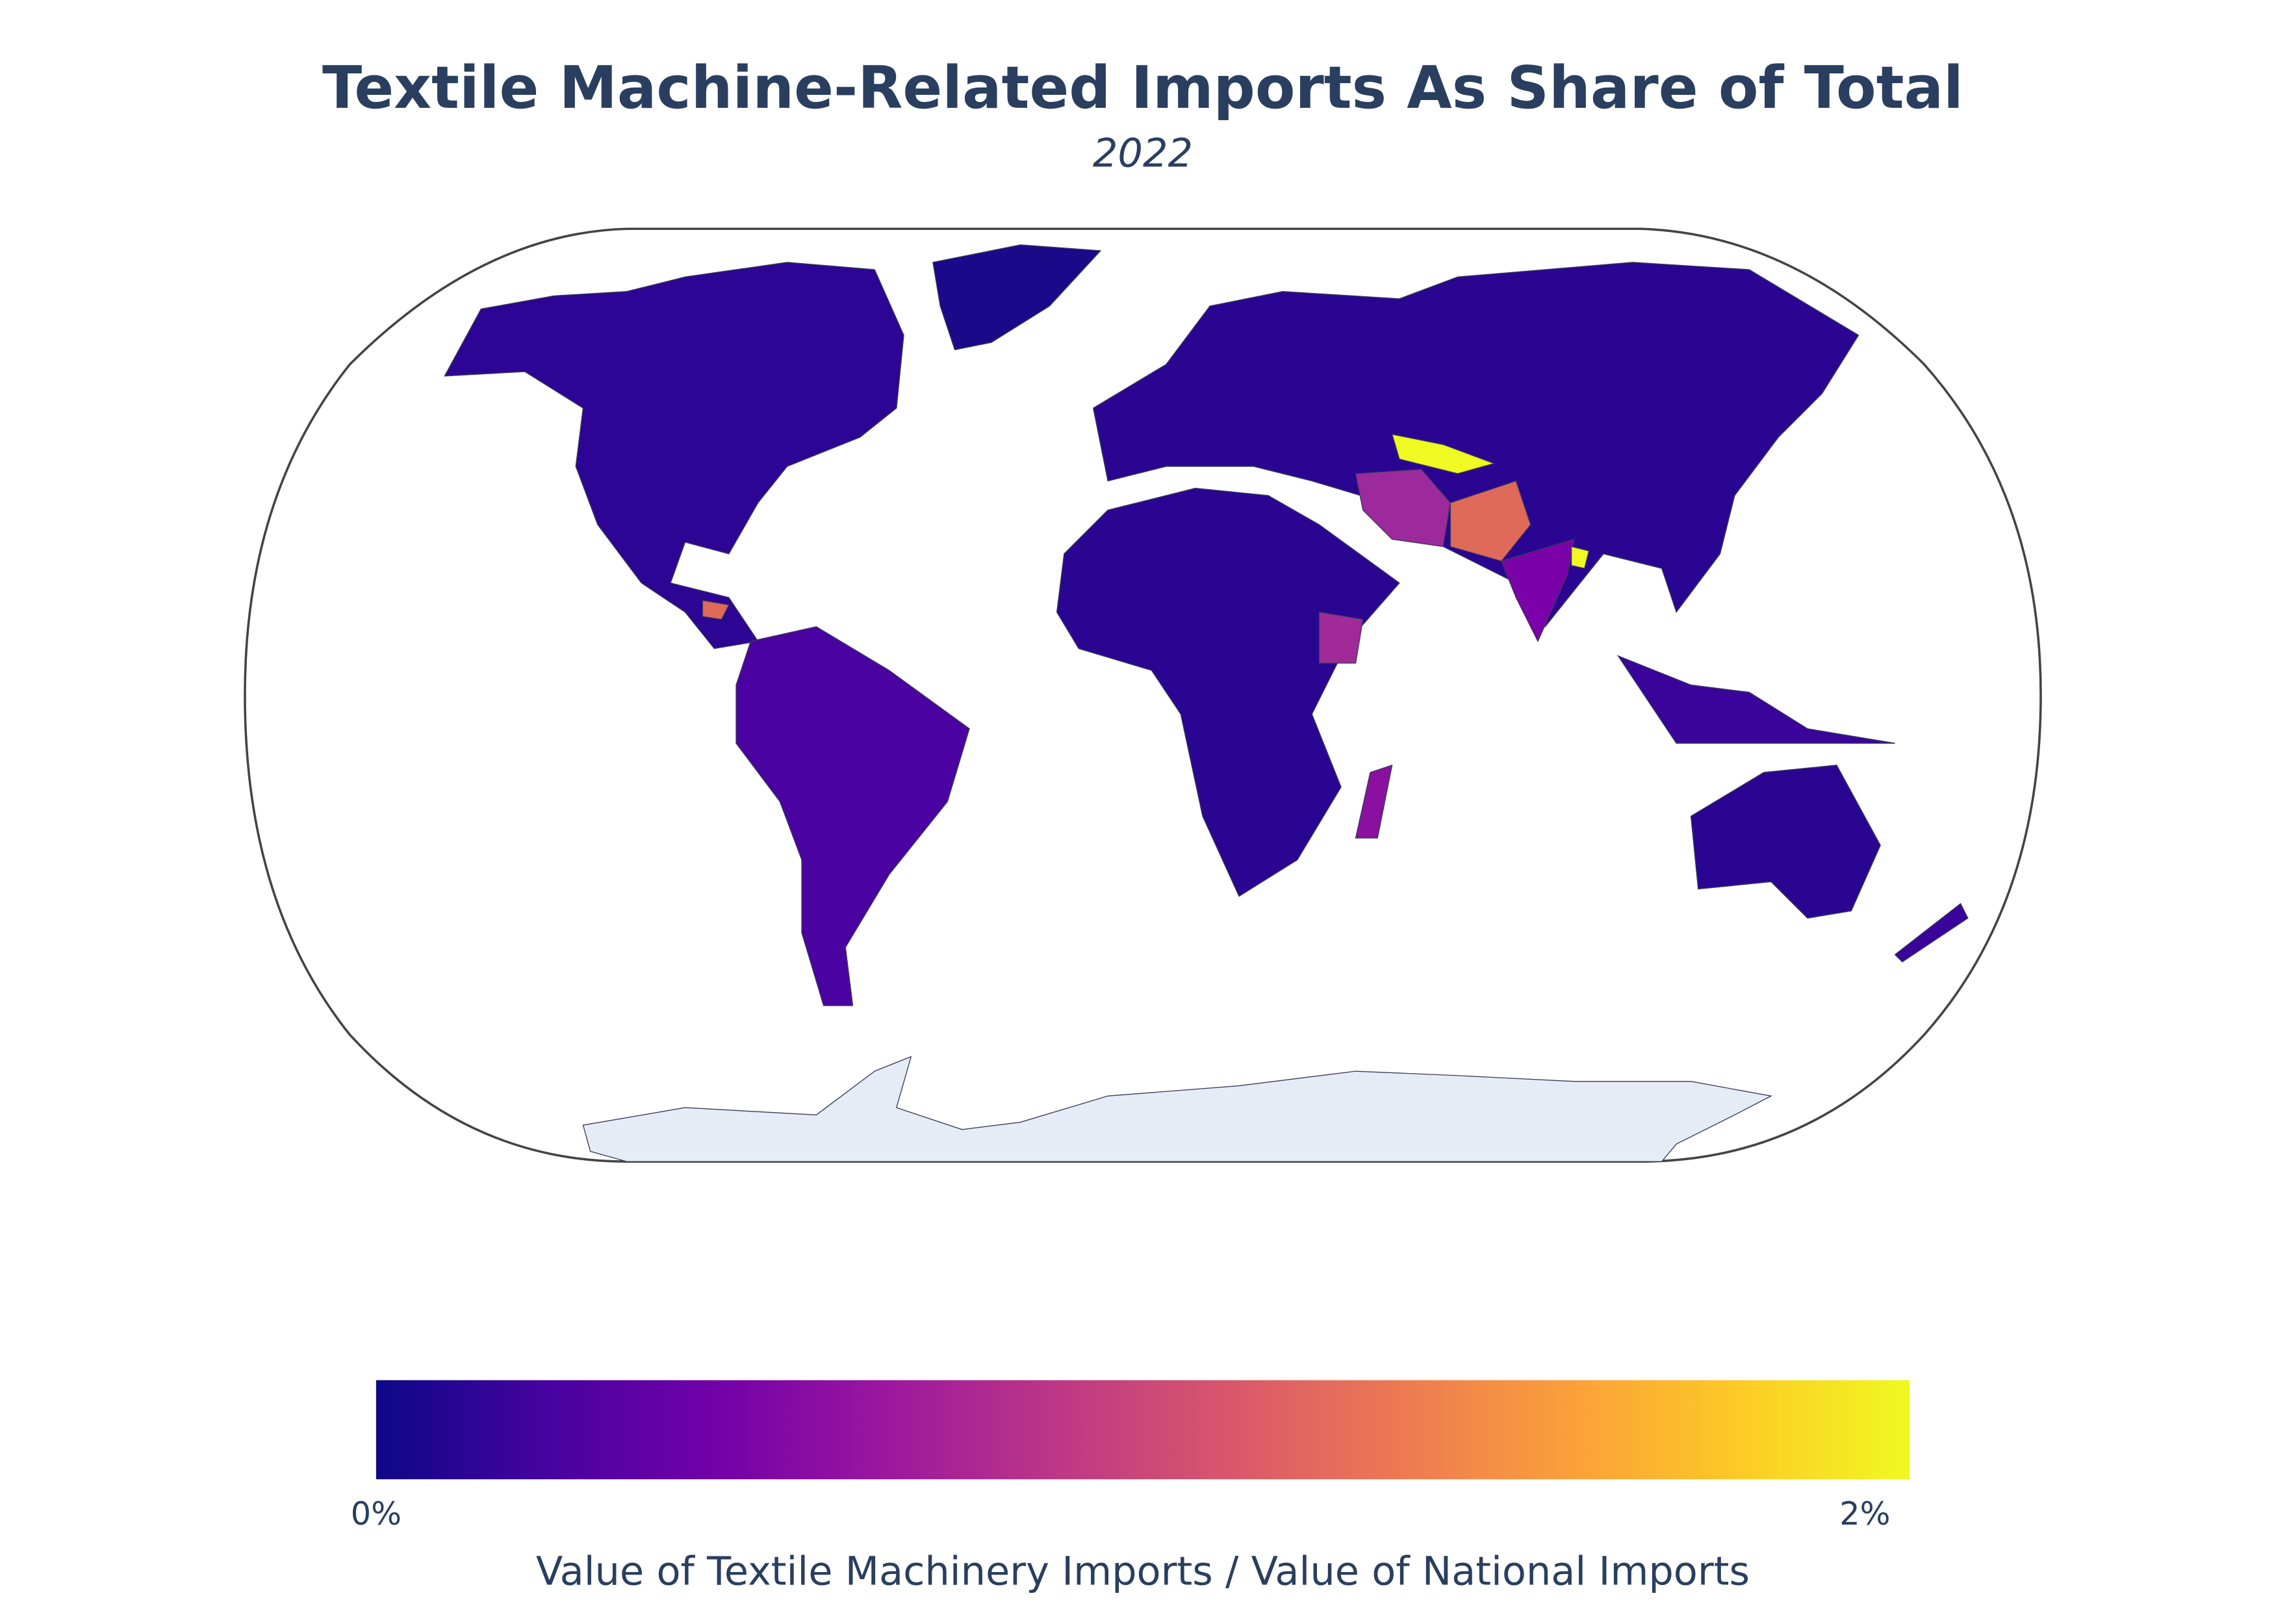 The image size is (2274, 1624). What do you see at coordinates (1490, 521) in the screenshot?
I see `region-pakistan` at bounding box center [1490, 521].